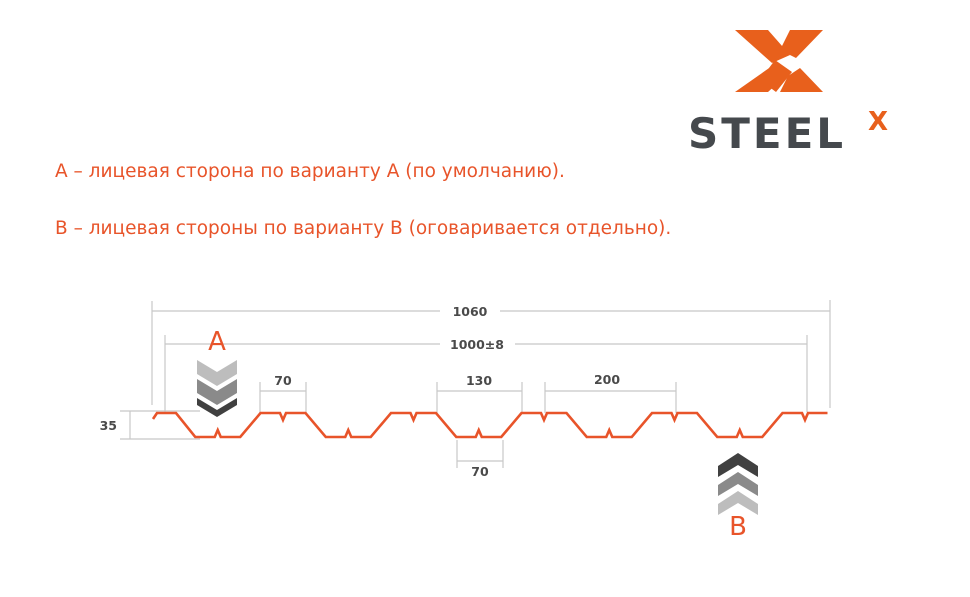 Image resolution: width=970 pixels, height=597 pixels. I want to click on dim-working-width: 1000±8, so click(477, 344).